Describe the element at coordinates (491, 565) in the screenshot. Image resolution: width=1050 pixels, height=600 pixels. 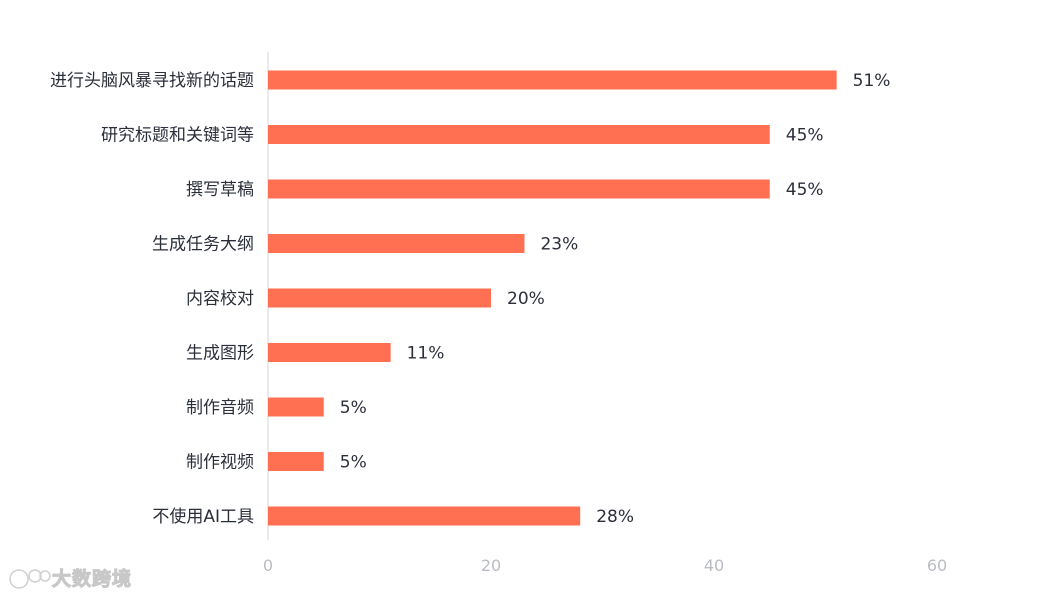
I see `x-tick-label: 20` at that location.